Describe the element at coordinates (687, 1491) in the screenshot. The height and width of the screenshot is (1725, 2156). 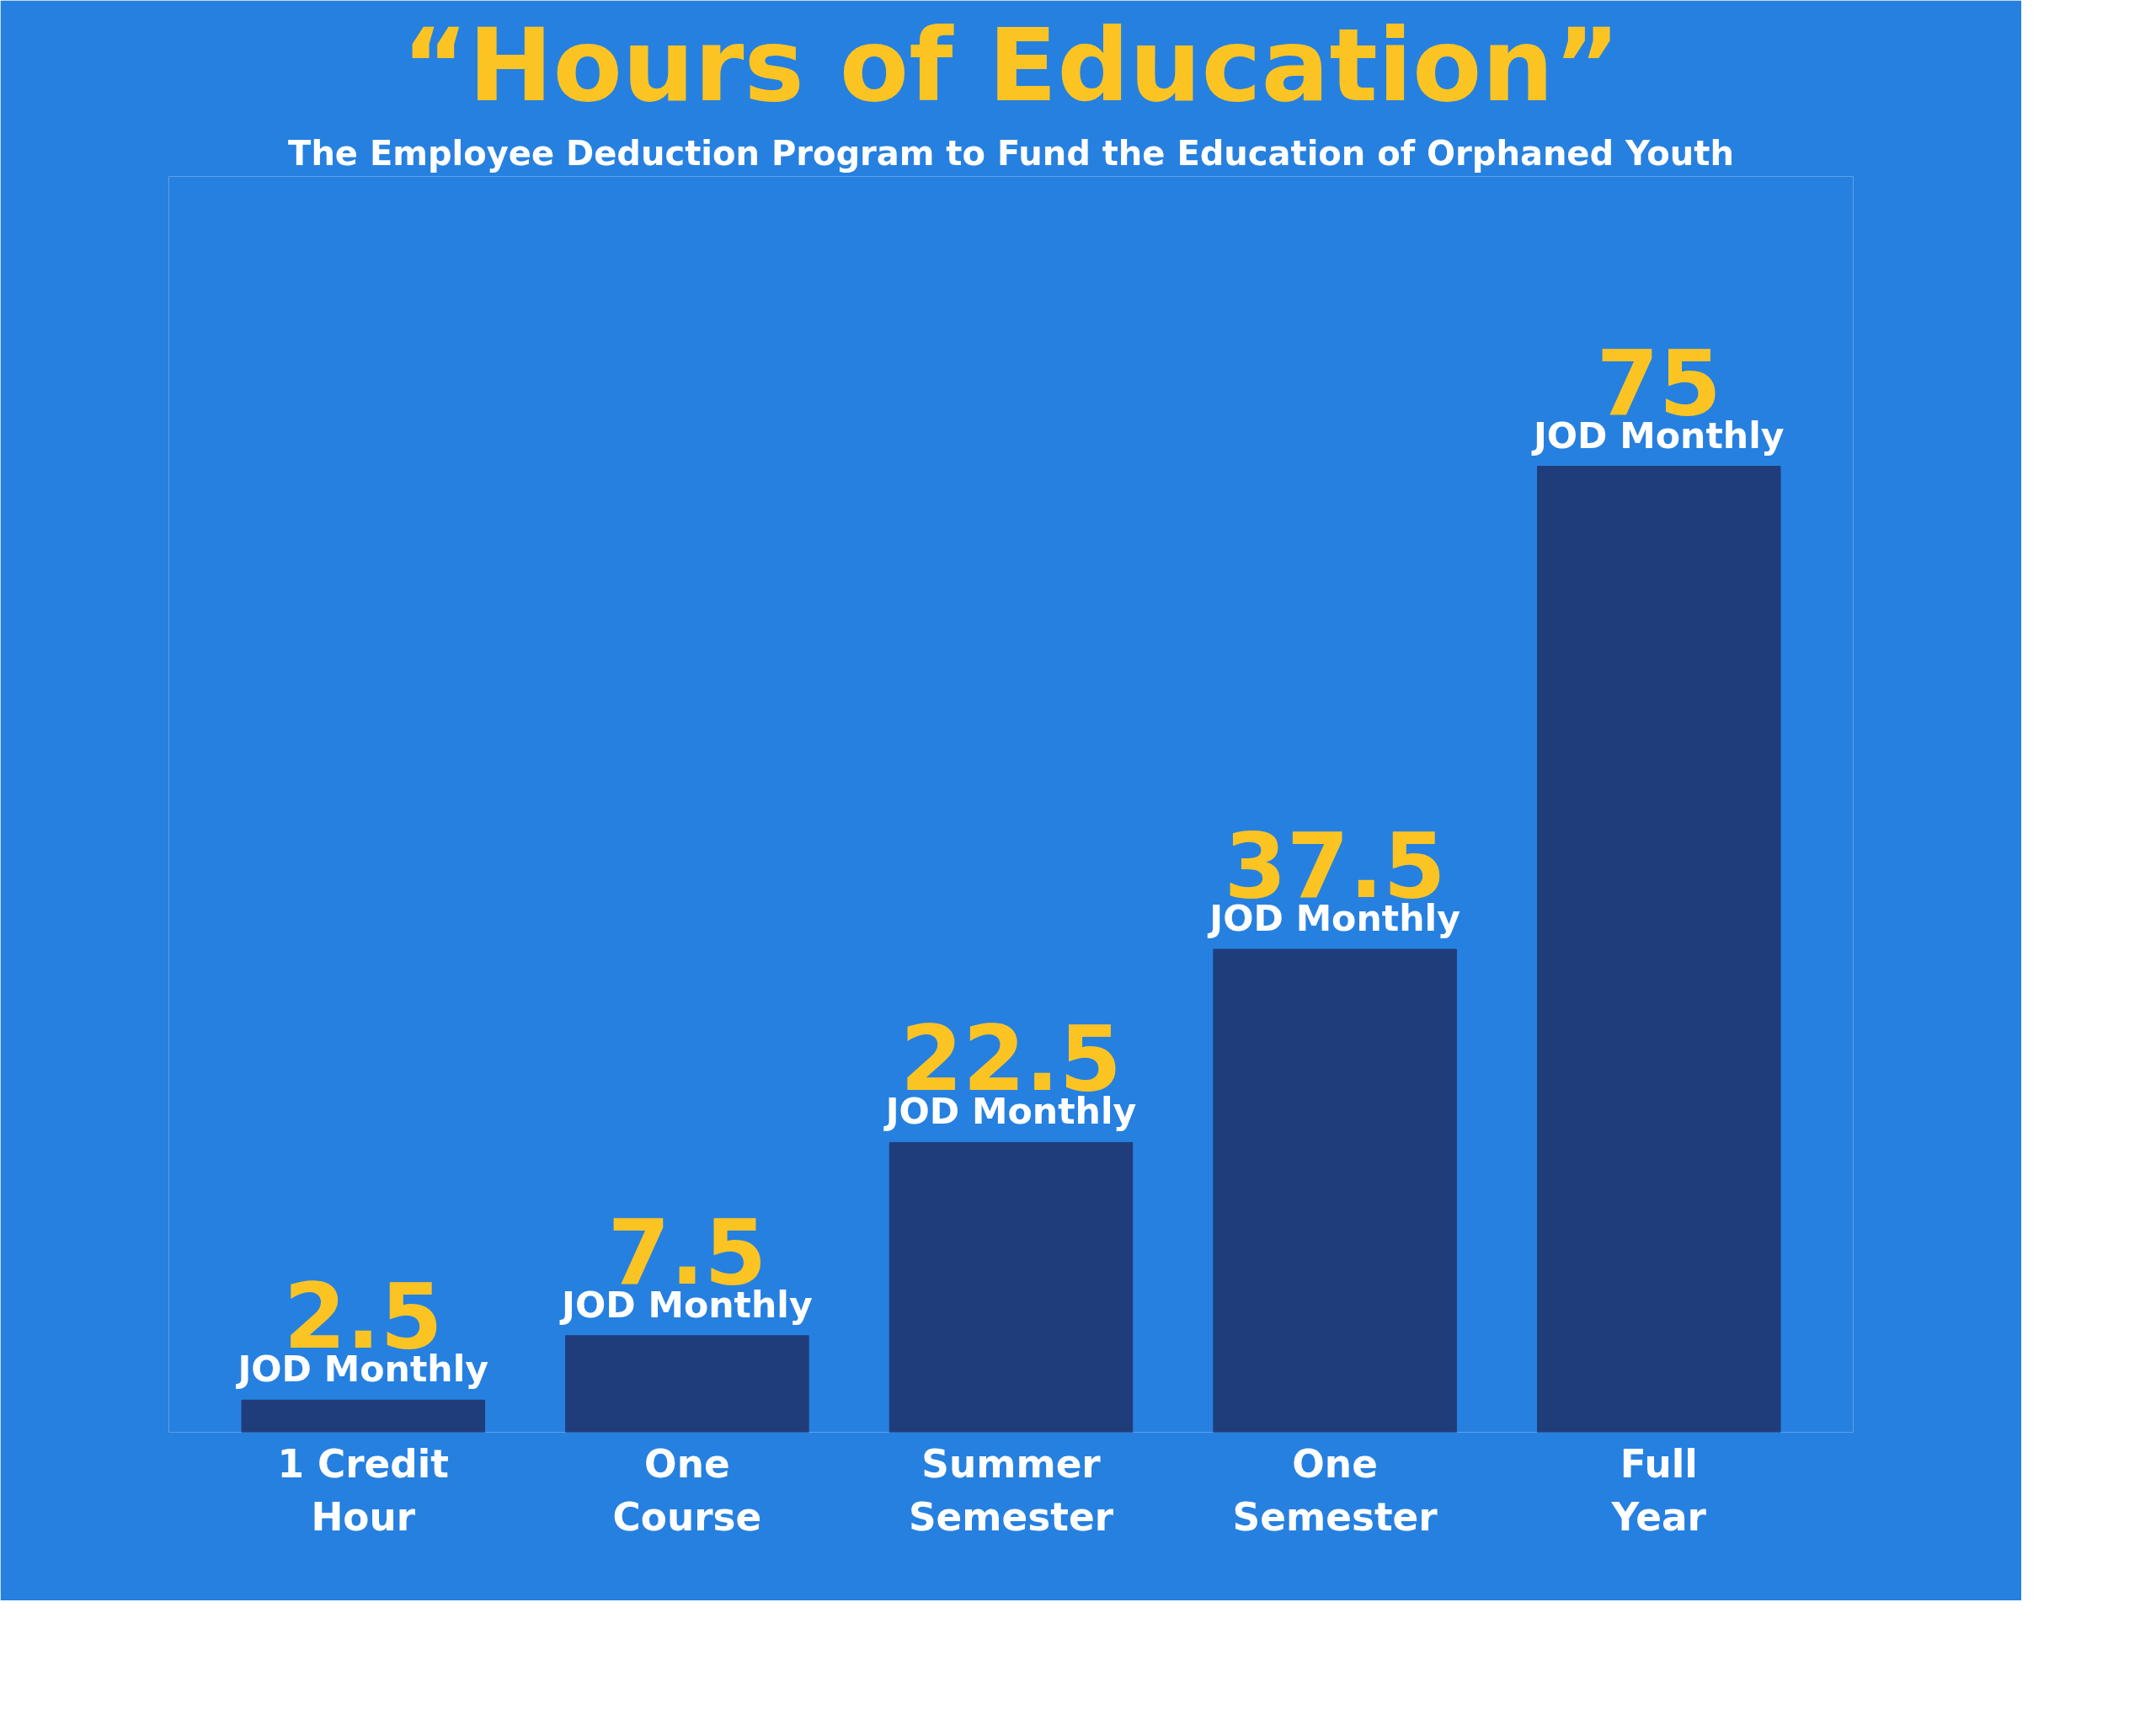
I see `x-tick-label: One Course` at that location.